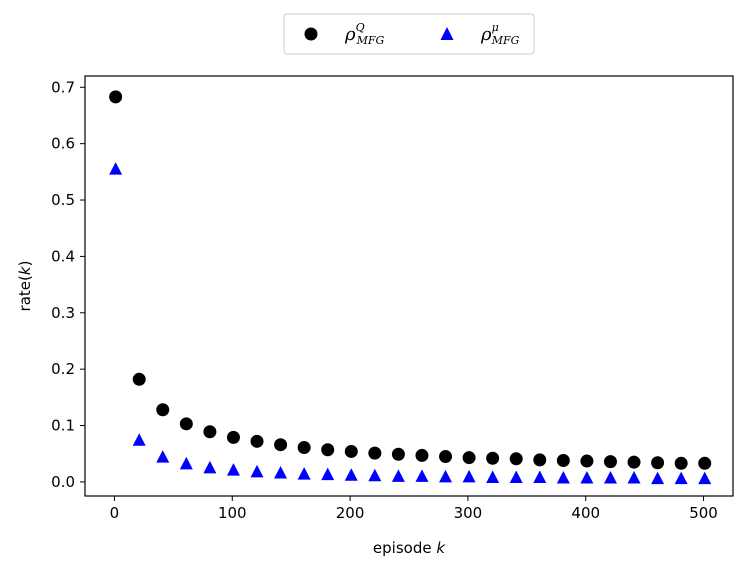 This screenshot has width=748, height=572. Describe the element at coordinates (68, 284) in the screenshot. I see `y-axis: 0.0 0.1 0.2 0.3 0.4 0.5 0.6 0.7` at that location.